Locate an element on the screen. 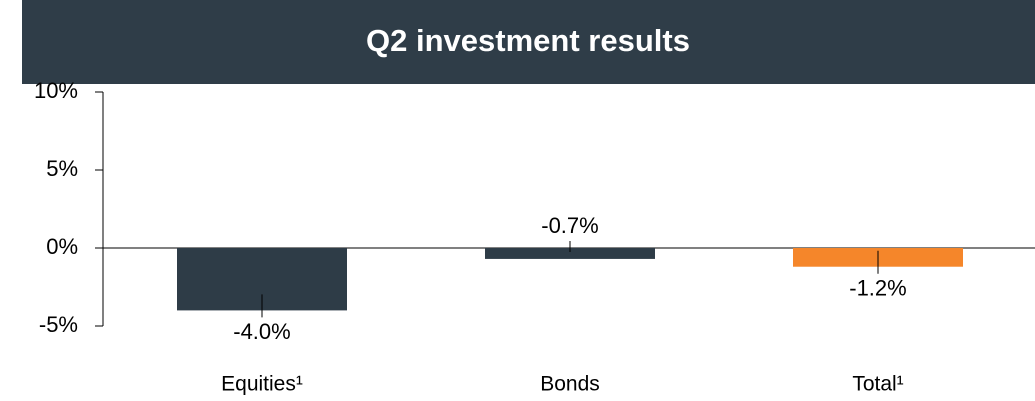 This screenshot has height=401, width=1035. value-label: -4.0% is located at coordinates (261, 331).